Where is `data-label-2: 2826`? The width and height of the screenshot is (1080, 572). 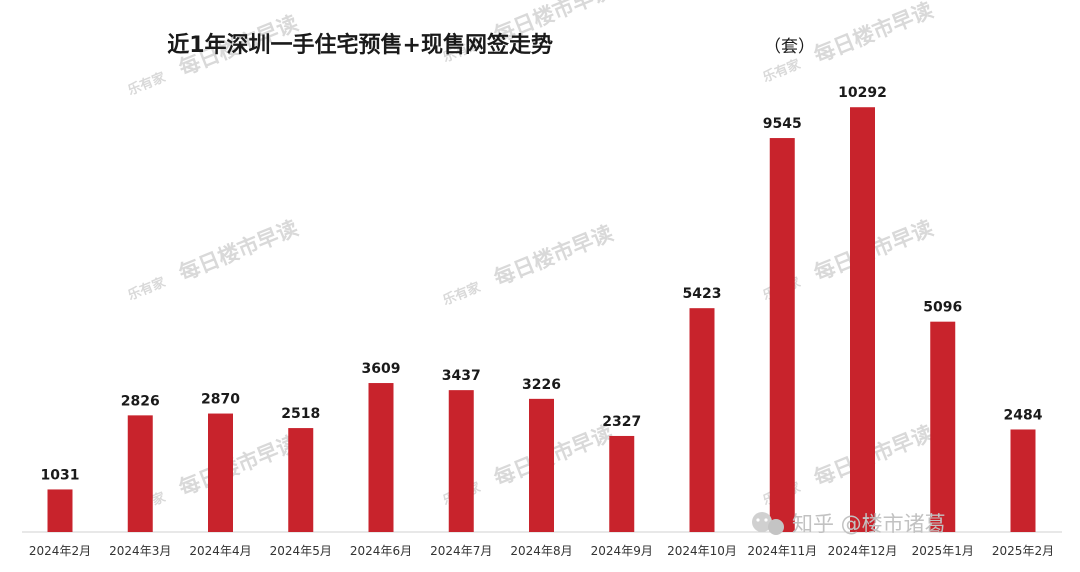 data-label-2: 2826 is located at coordinates (140, 401).